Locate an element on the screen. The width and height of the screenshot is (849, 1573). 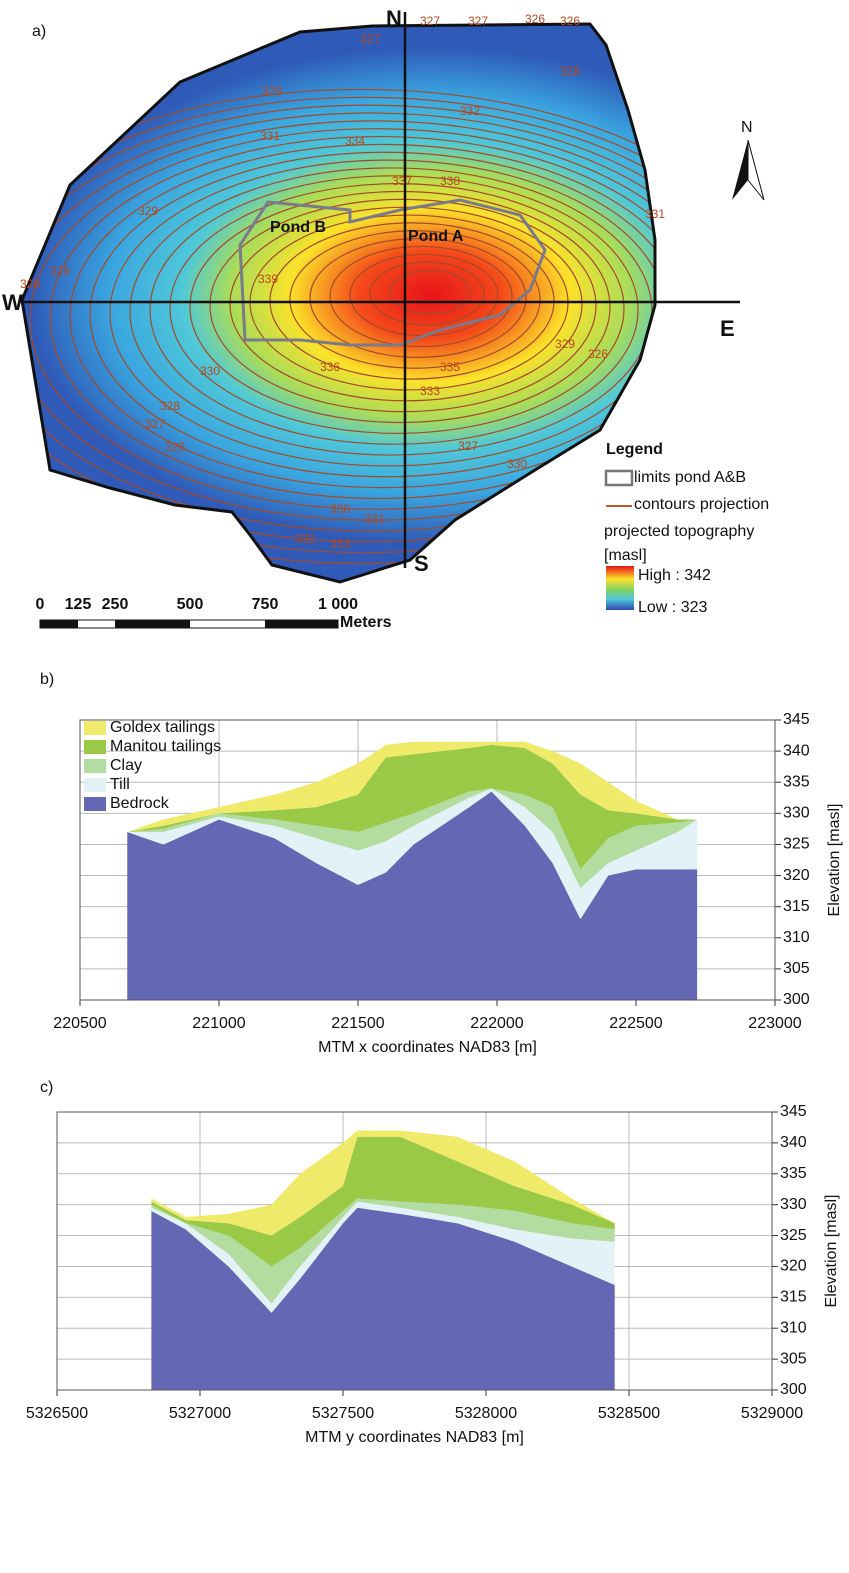
scale-unit: Meters is located at coordinates (366, 622).